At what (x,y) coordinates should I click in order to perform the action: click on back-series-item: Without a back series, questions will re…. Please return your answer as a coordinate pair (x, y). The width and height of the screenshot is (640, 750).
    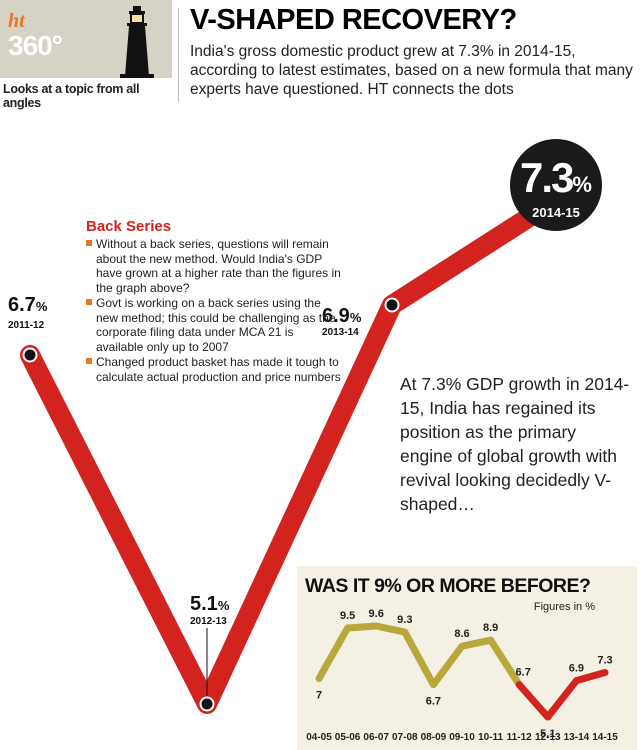
    Looking at the image, I should click on (215, 266).